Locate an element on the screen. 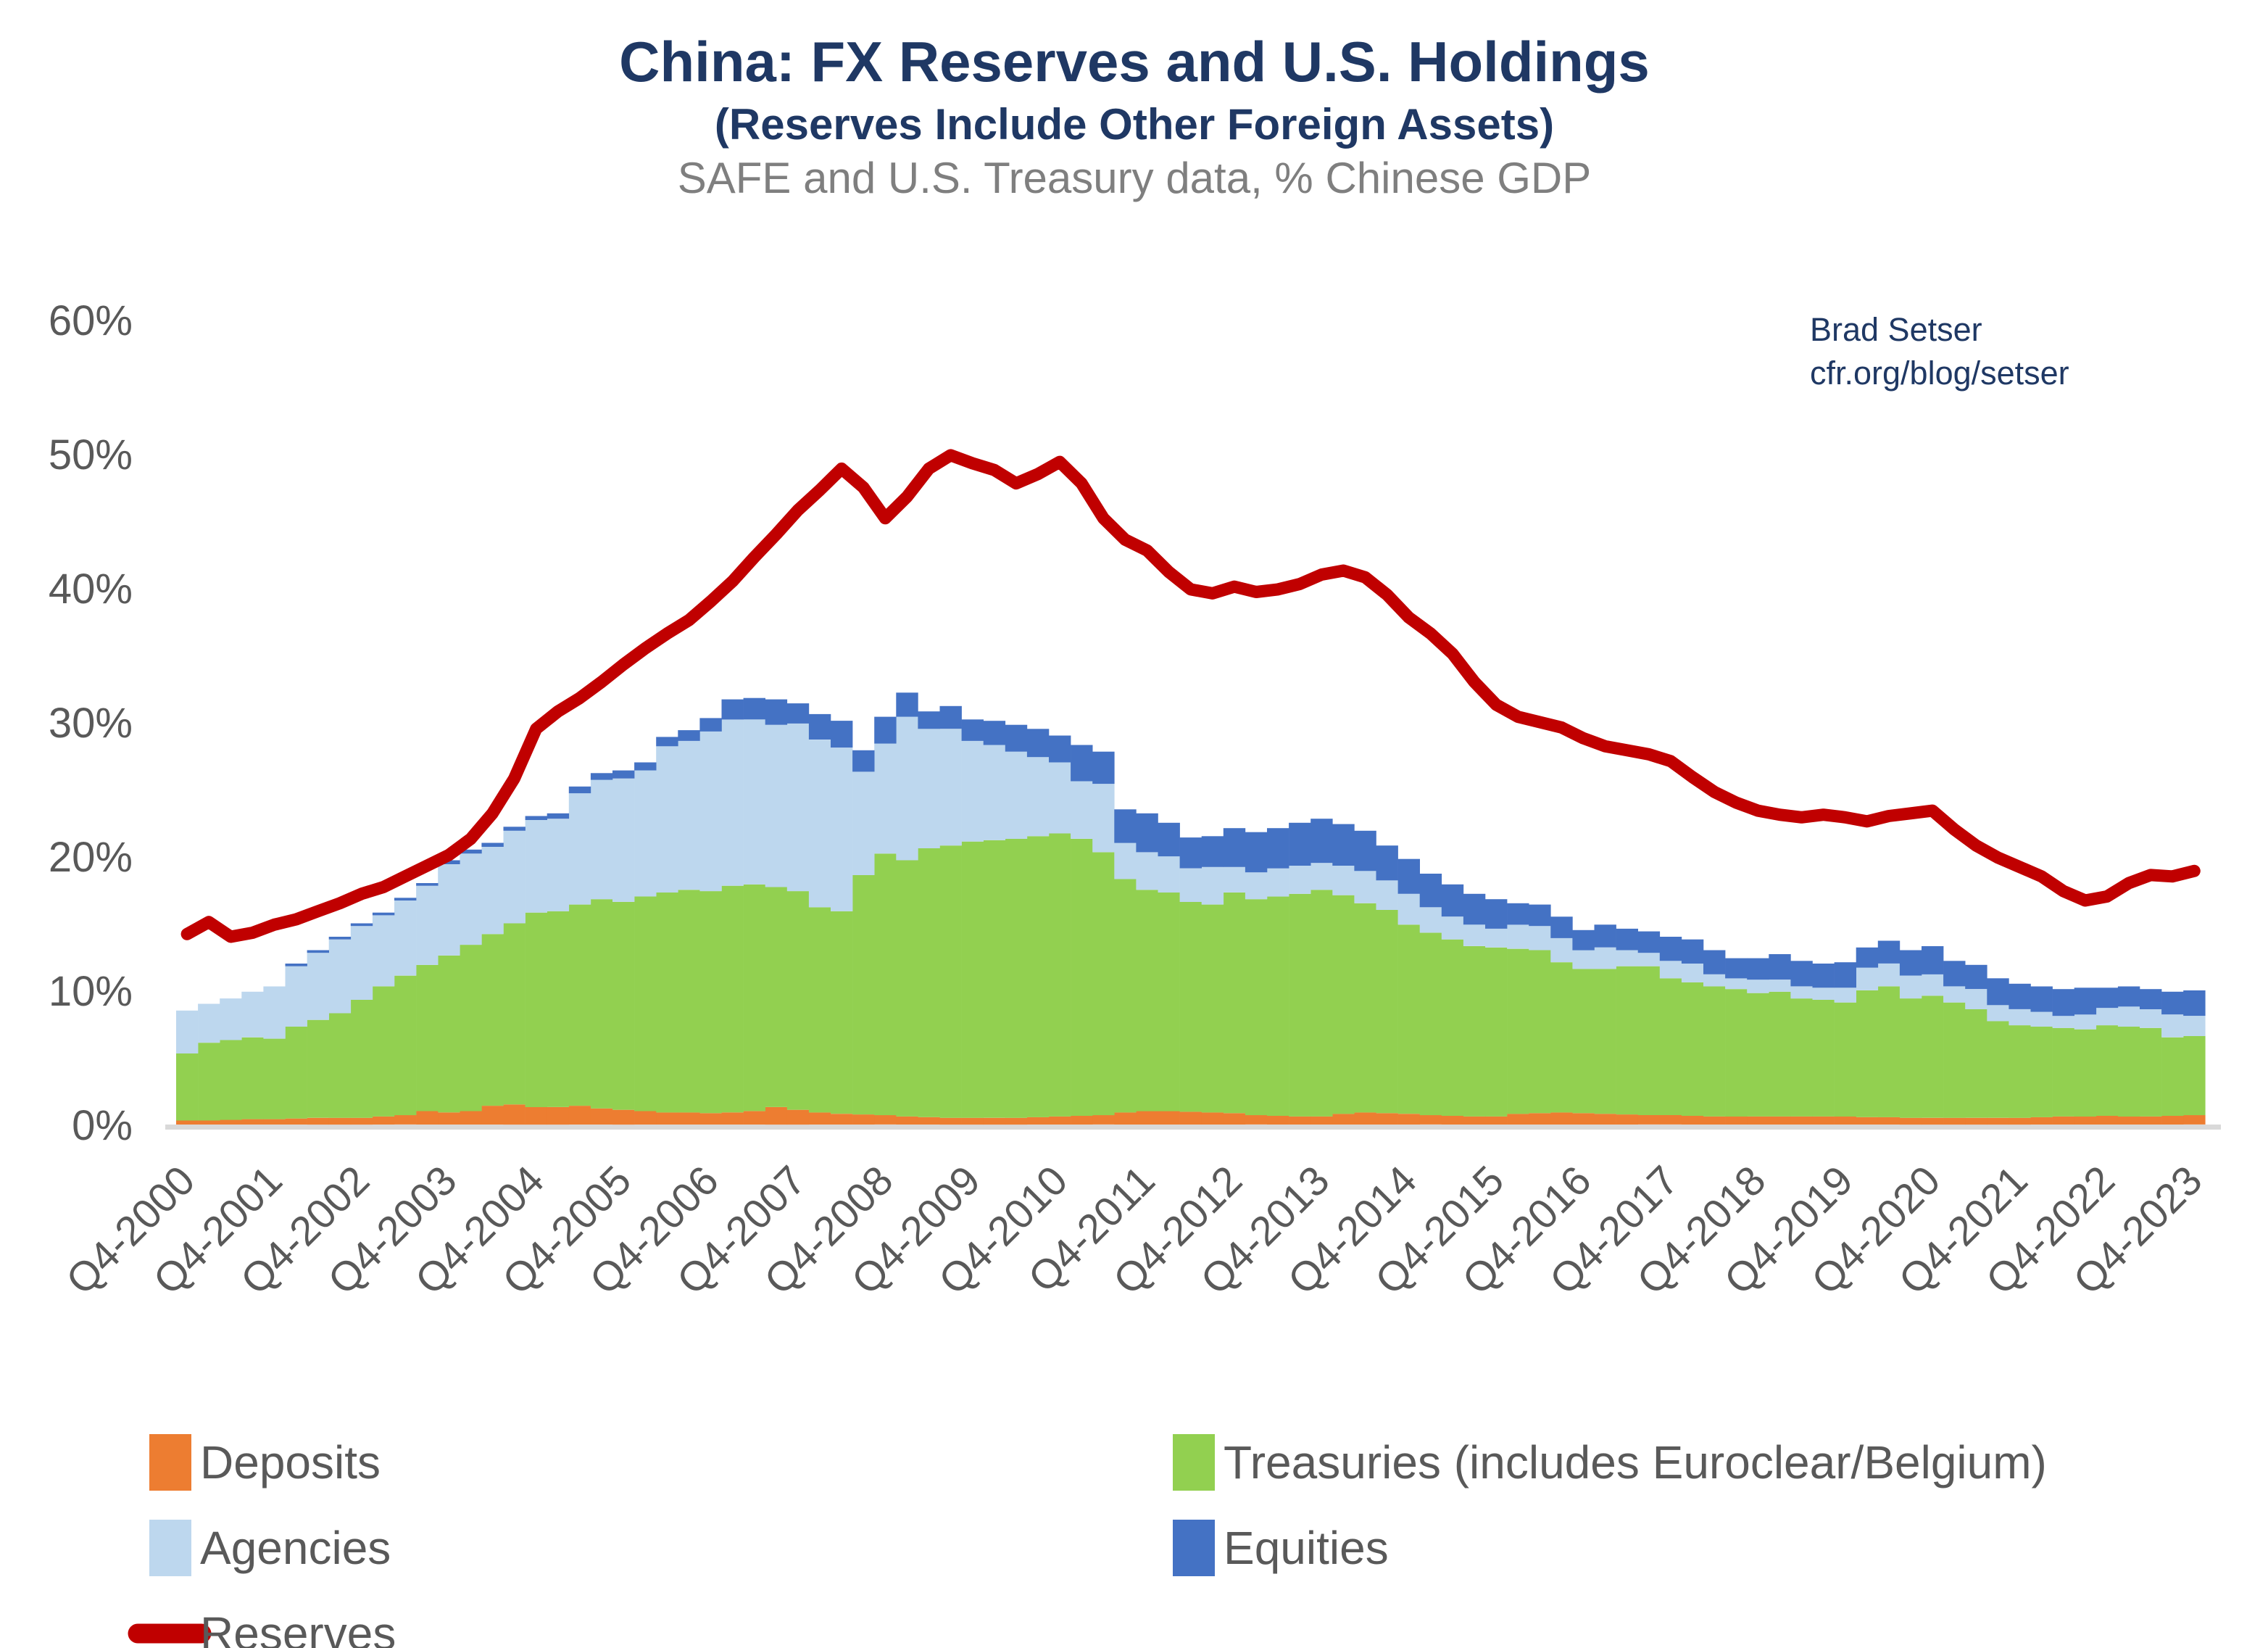  legend-item-agencies: Agencies is located at coordinates (270, 1548).